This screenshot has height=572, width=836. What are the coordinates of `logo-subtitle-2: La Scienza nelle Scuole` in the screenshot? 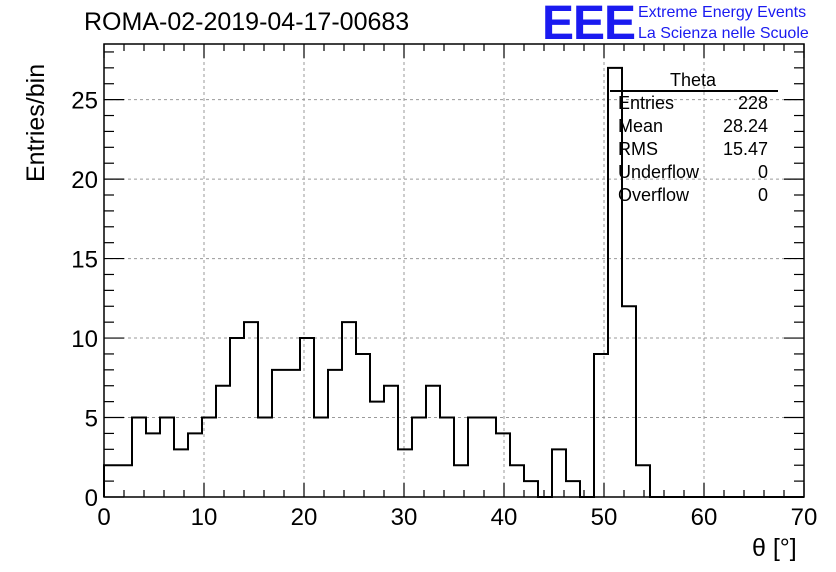 It's located at (723, 33).